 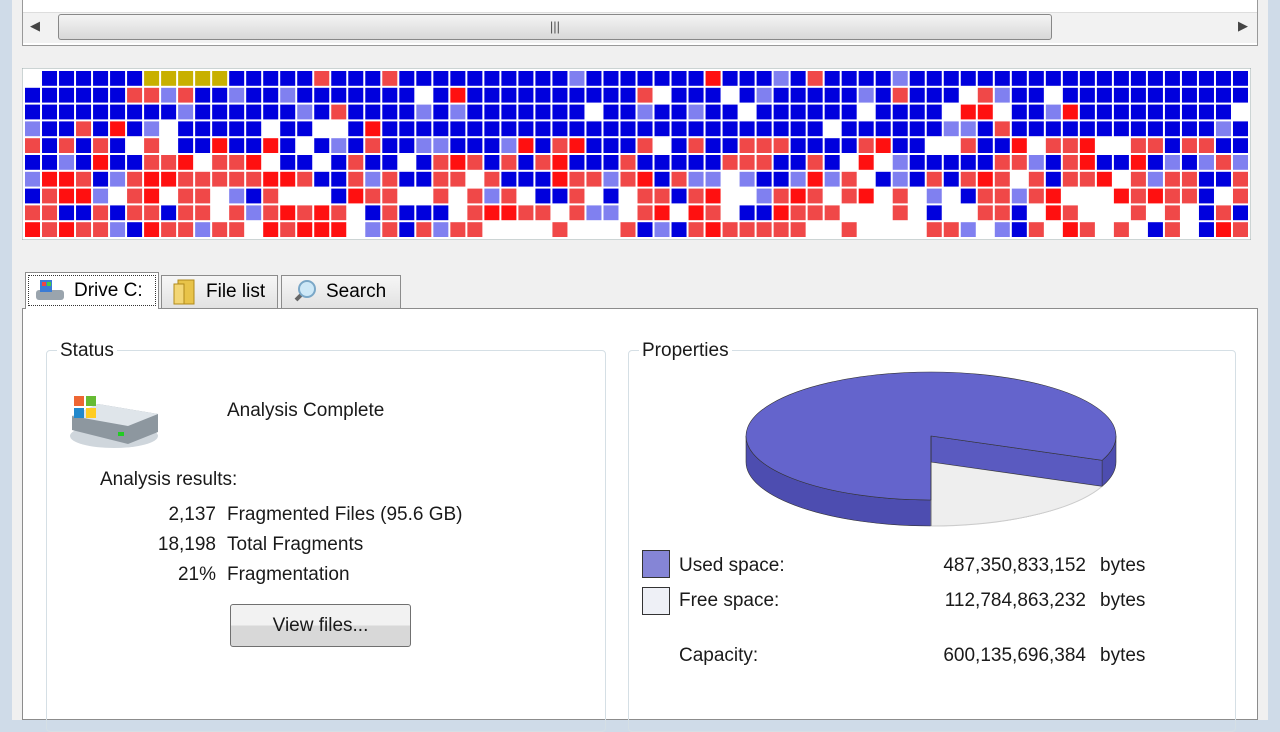 What do you see at coordinates (92, 290) in the screenshot?
I see `tab-drive: Drive C:` at bounding box center [92, 290].